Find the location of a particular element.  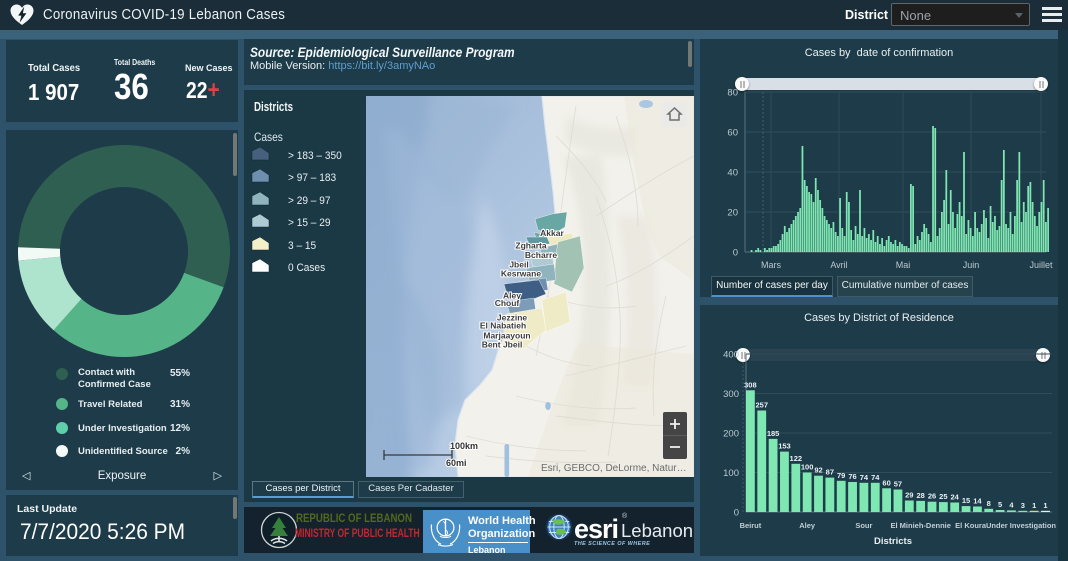

svg-text: 100km is located at coordinates (464, 446).